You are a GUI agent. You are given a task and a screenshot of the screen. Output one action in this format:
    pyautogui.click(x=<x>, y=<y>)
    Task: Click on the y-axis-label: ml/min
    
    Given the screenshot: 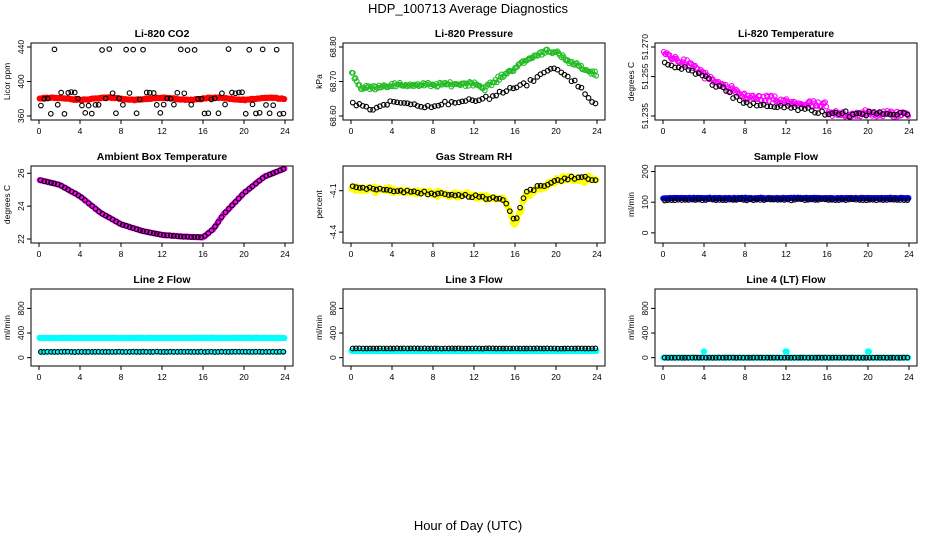 What is the action you would take?
    pyautogui.click(x=631, y=204)
    